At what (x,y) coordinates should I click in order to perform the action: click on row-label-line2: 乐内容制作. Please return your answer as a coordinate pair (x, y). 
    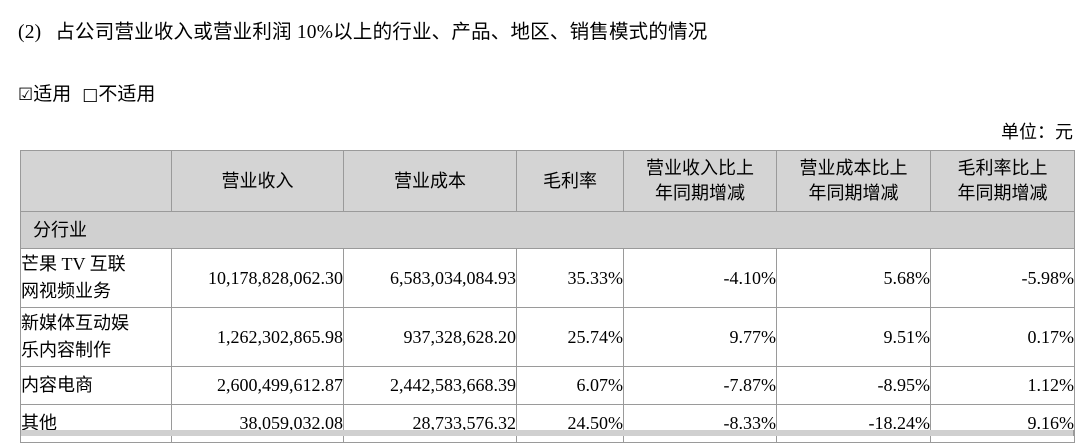
    Looking at the image, I should click on (66, 350).